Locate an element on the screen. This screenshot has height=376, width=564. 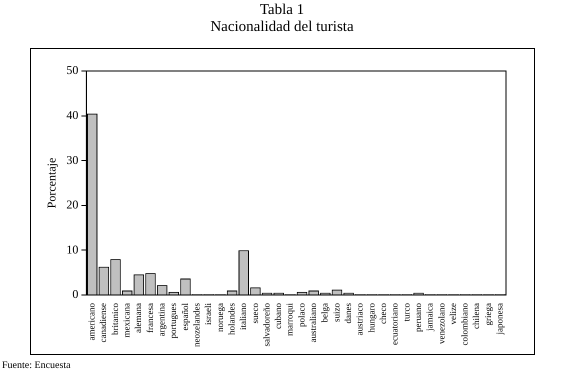
x-tick-label: belga is located at coordinates (325, 313).